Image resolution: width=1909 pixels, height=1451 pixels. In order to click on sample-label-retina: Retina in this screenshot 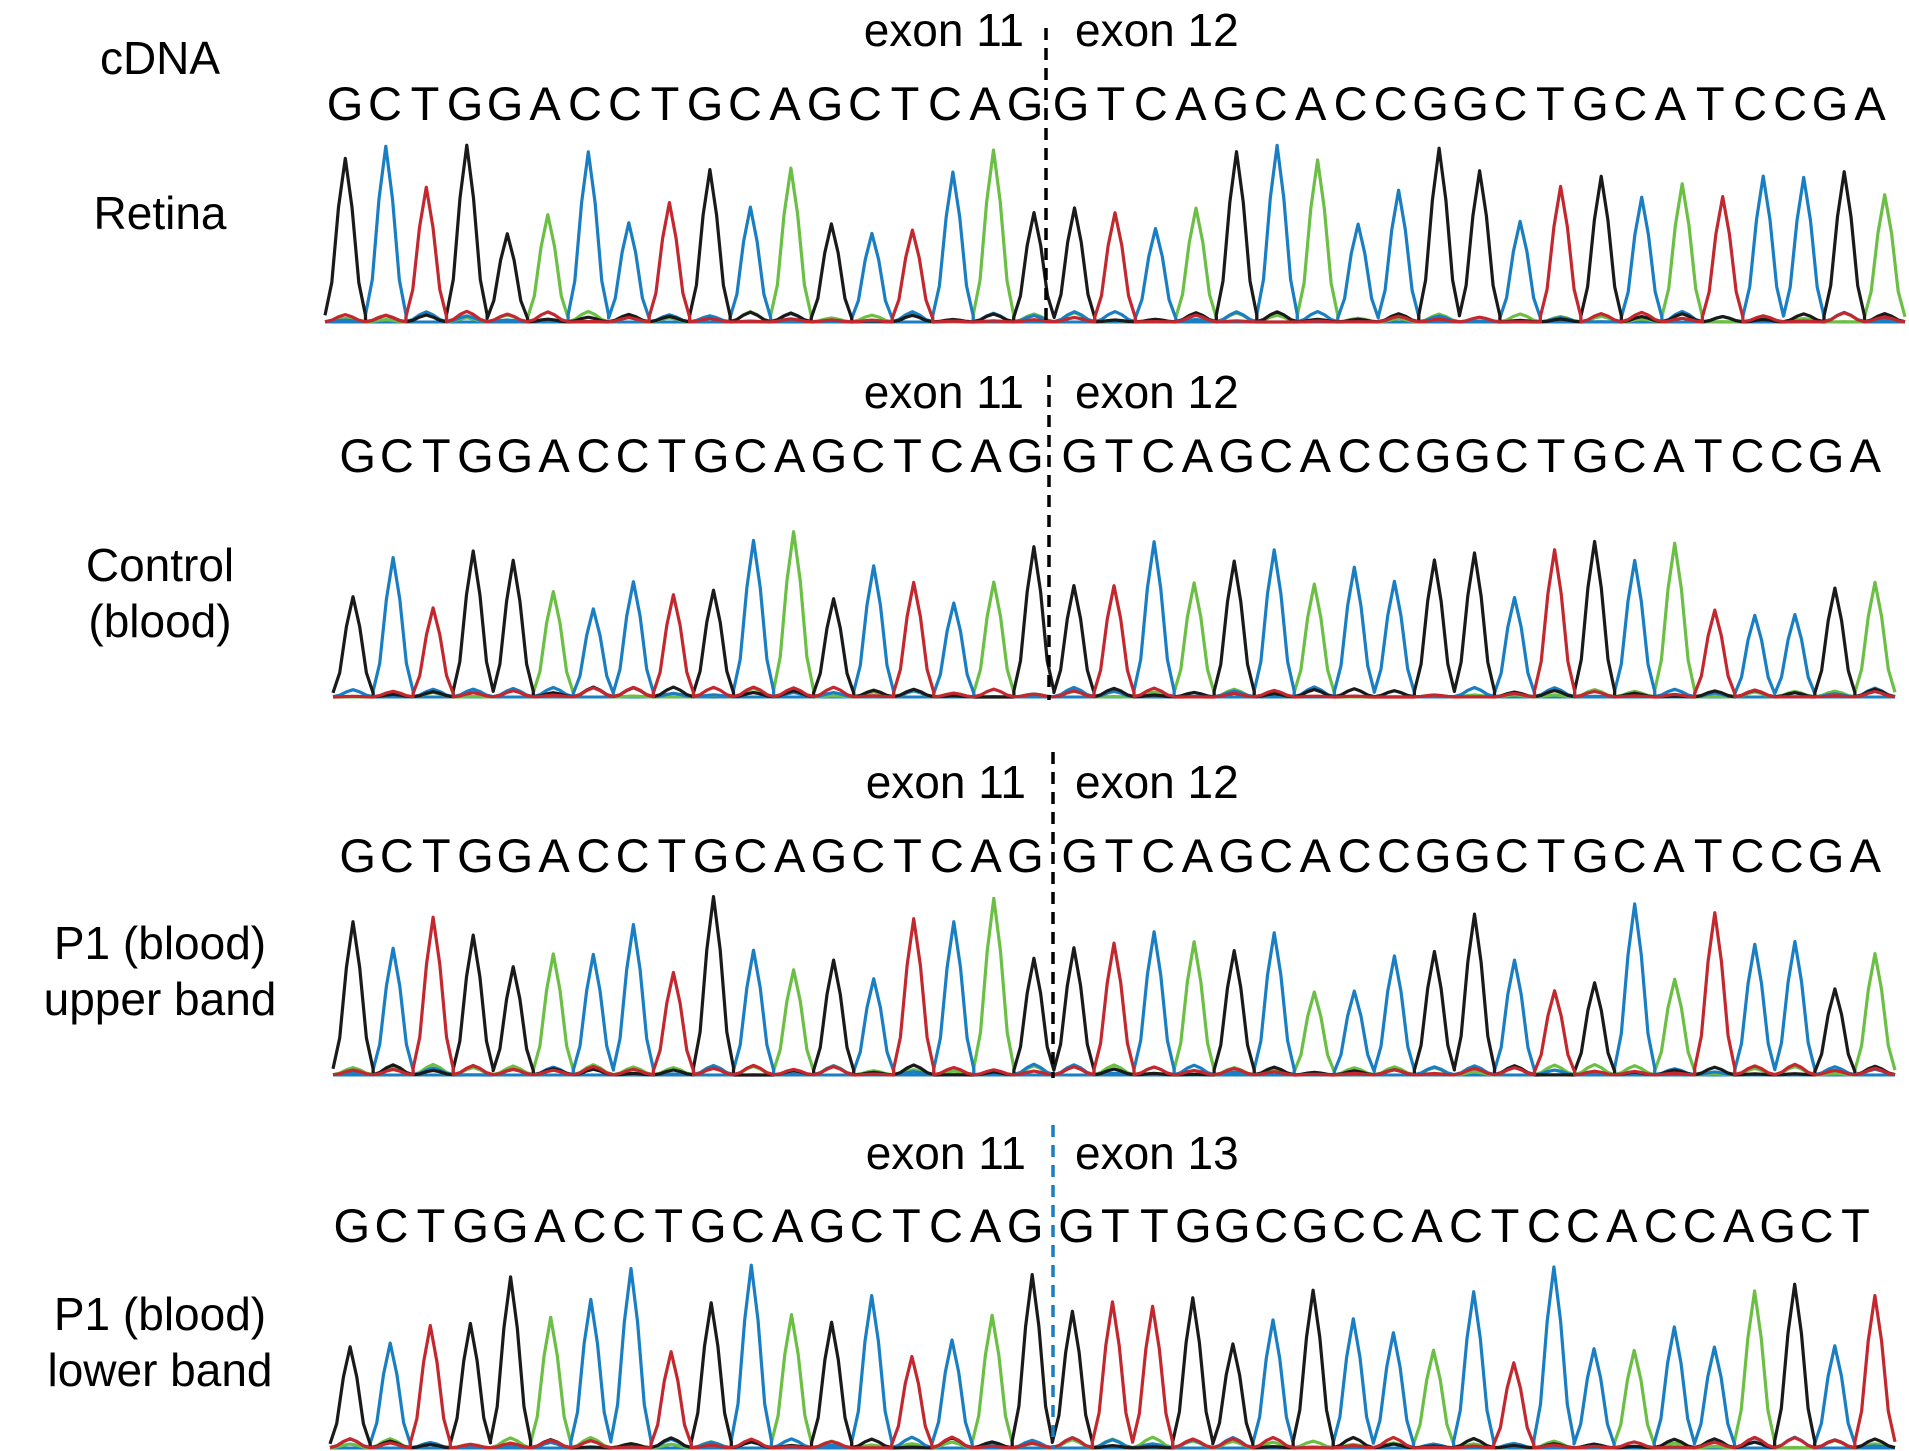, I will do `click(160, 213)`.